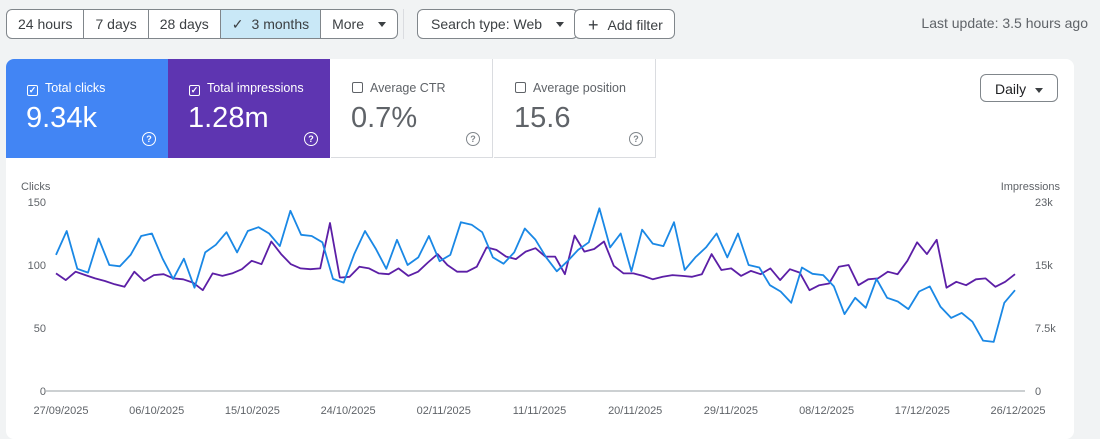  Describe the element at coordinates (826, 411) in the screenshot. I see `x-axis-tick: 08/12/2025` at that location.